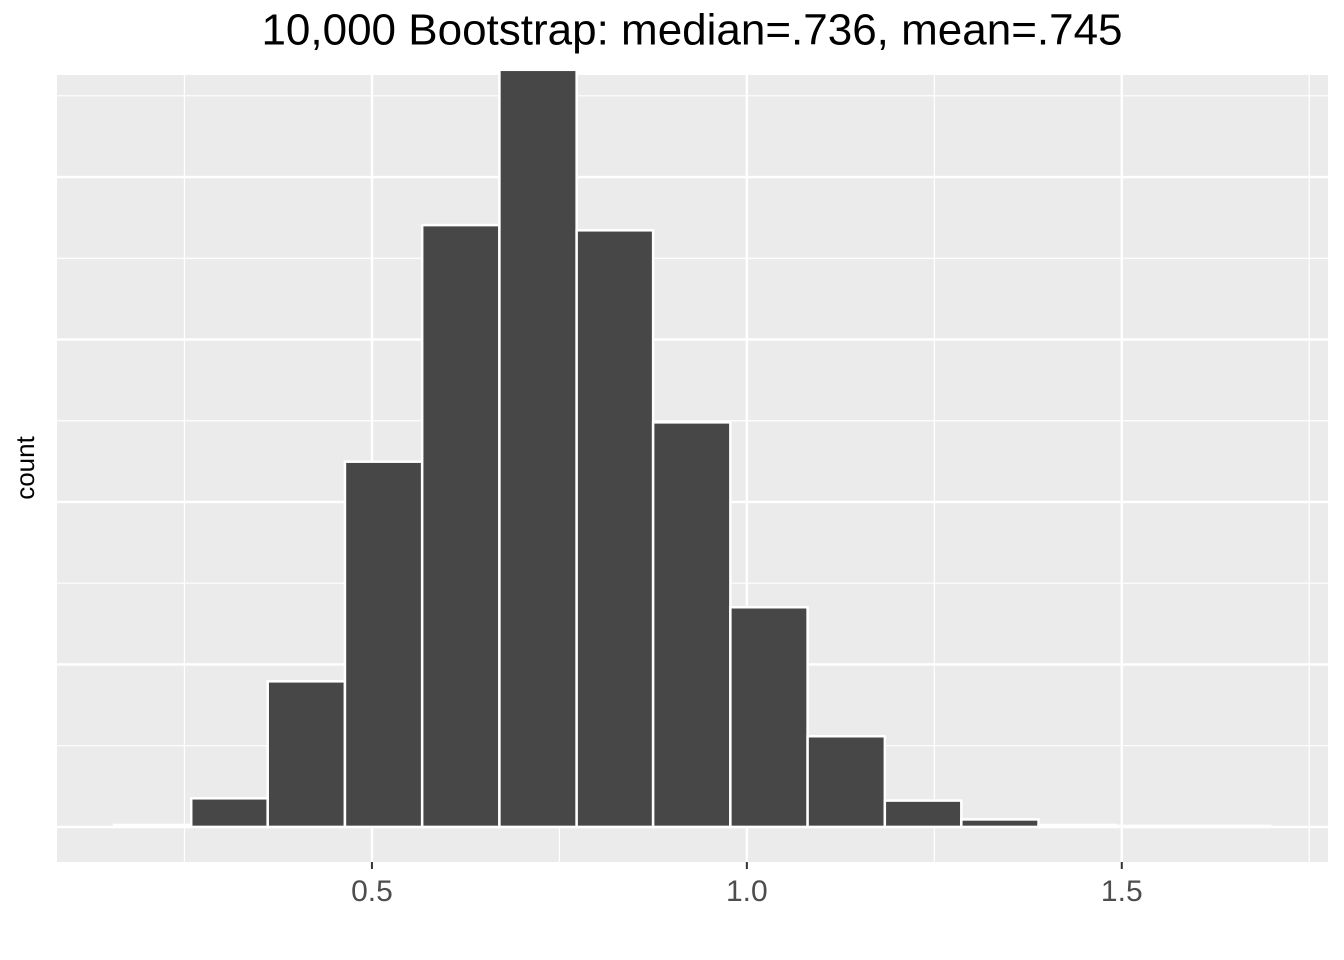 The image size is (1344, 960). Describe the element at coordinates (372, 891) in the screenshot. I see `x-tick-label: 0.5` at that location.